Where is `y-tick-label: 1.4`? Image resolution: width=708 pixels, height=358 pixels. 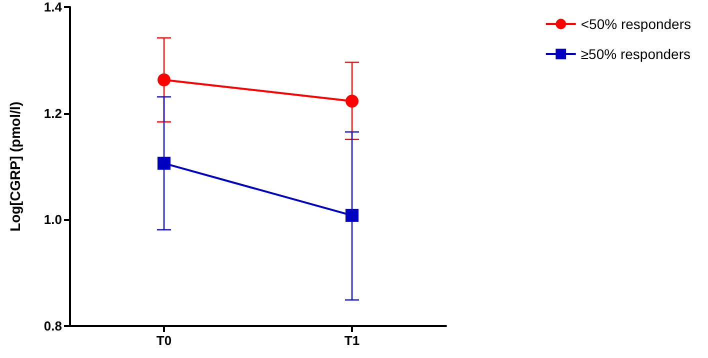
y-tick-label: 1.4 is located at coordinates (53, 7).